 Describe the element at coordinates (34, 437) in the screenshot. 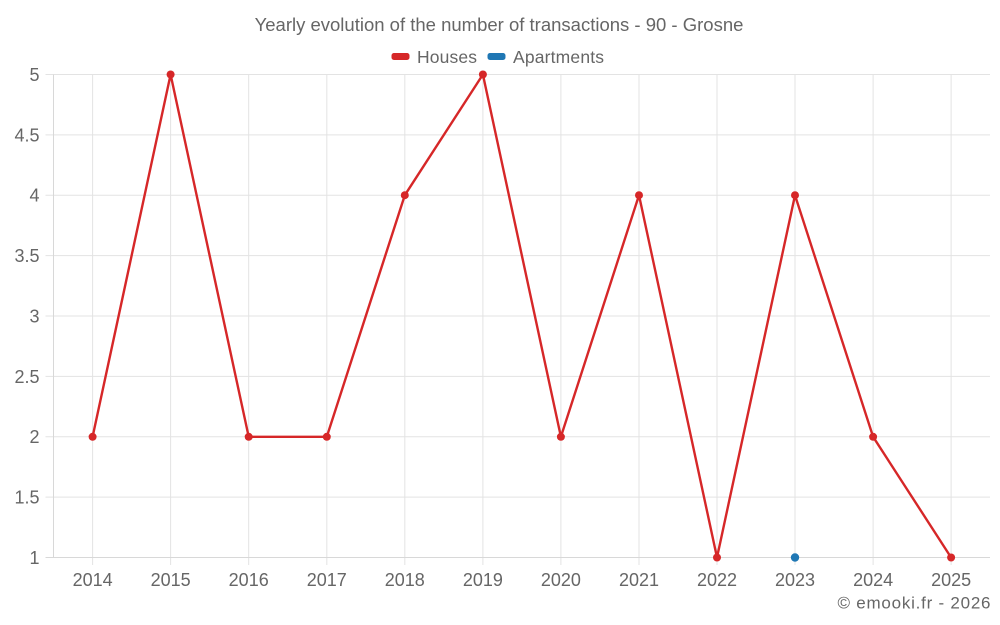

I see `svg-text: 2` at that location.